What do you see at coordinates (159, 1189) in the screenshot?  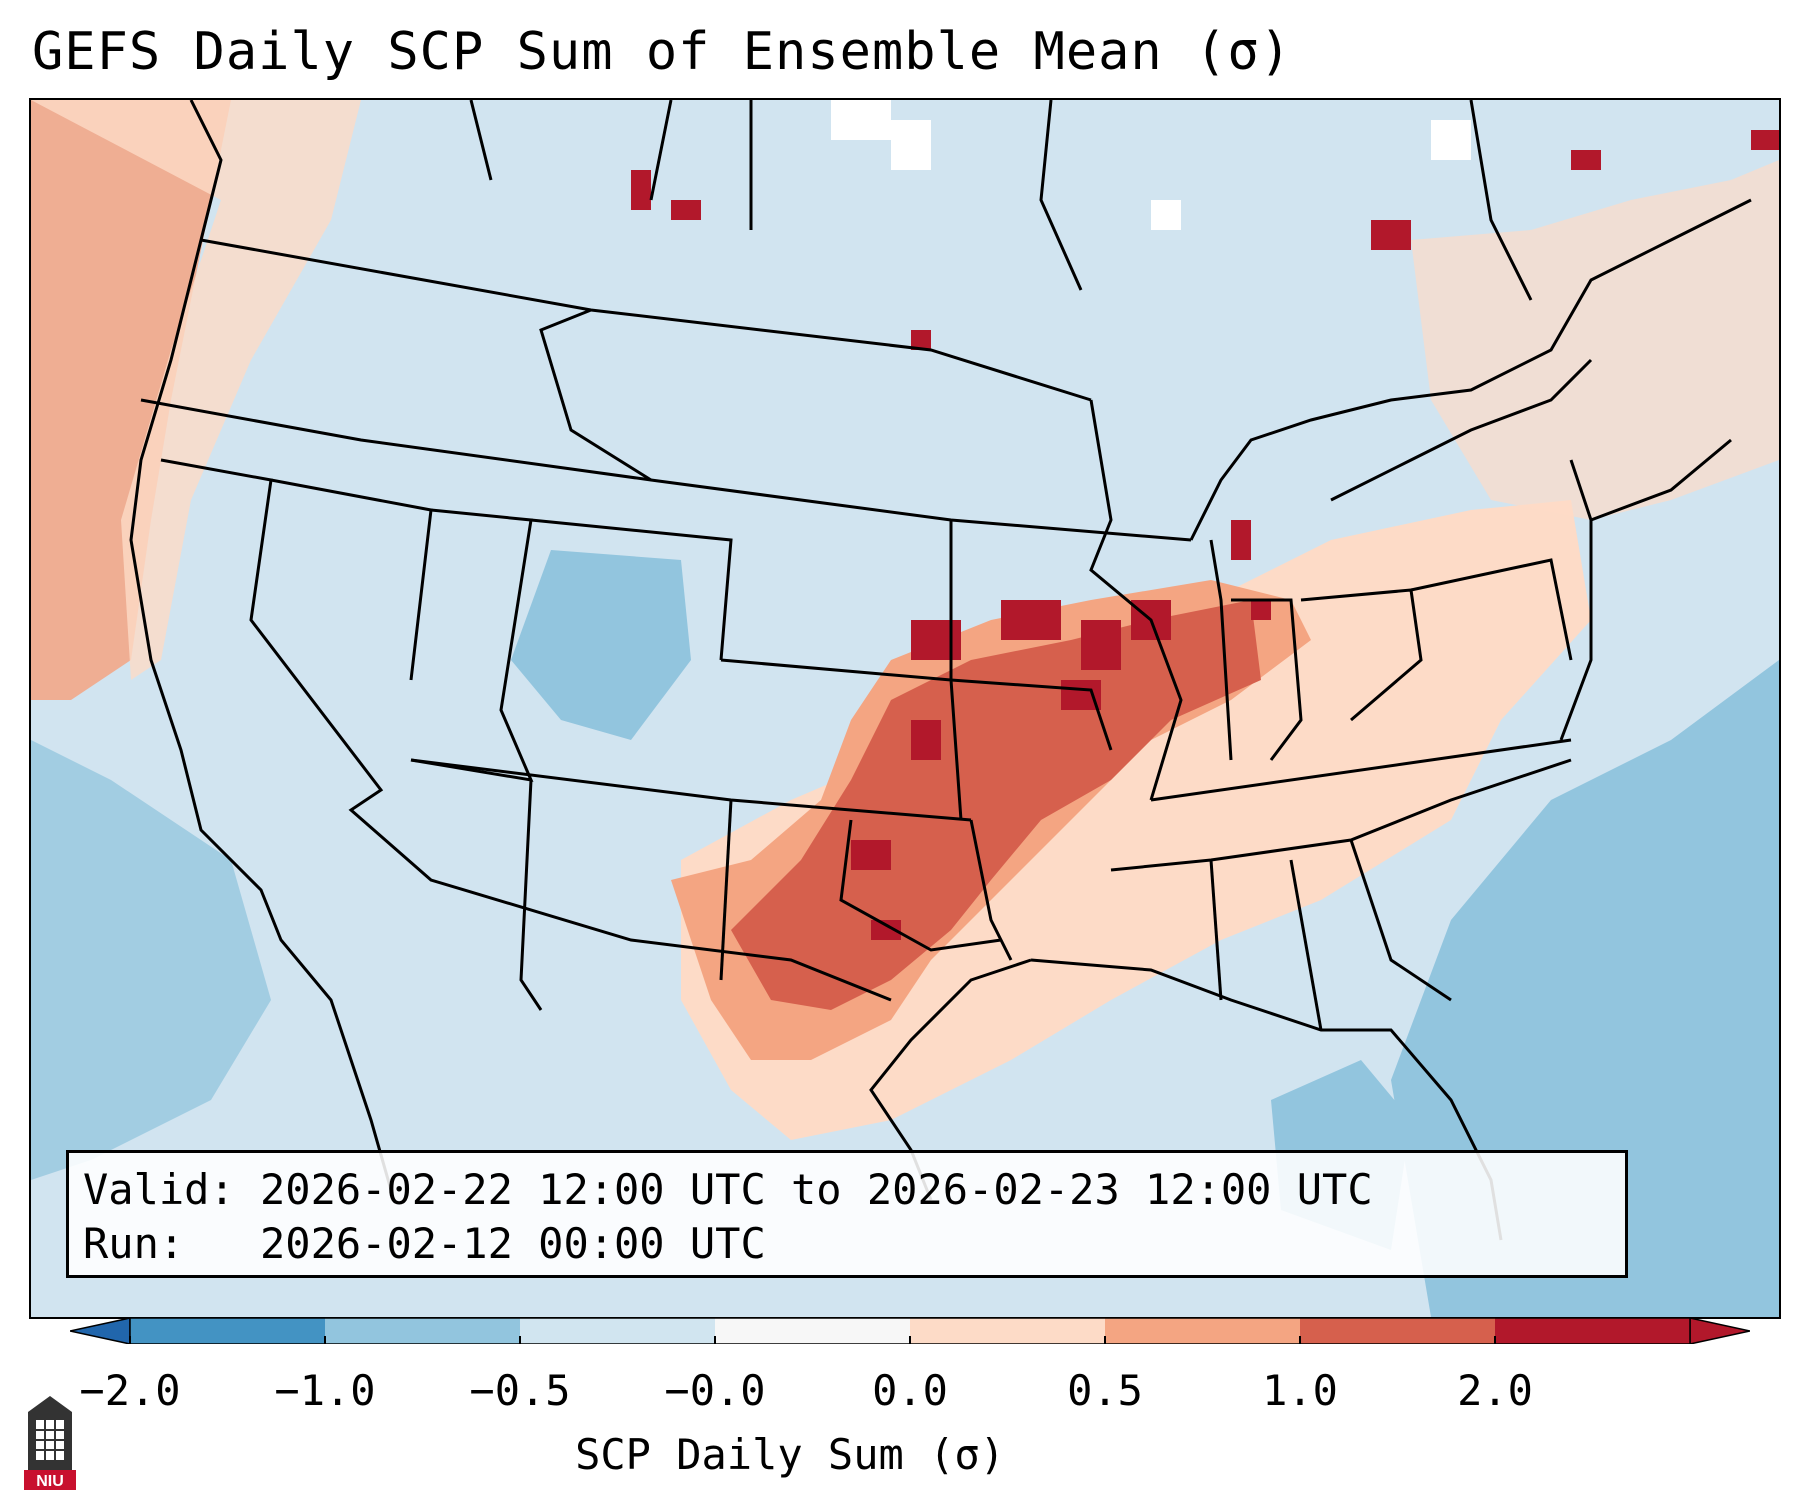 I see `valid-label: Valid:` at bounding box center [159, 1189].